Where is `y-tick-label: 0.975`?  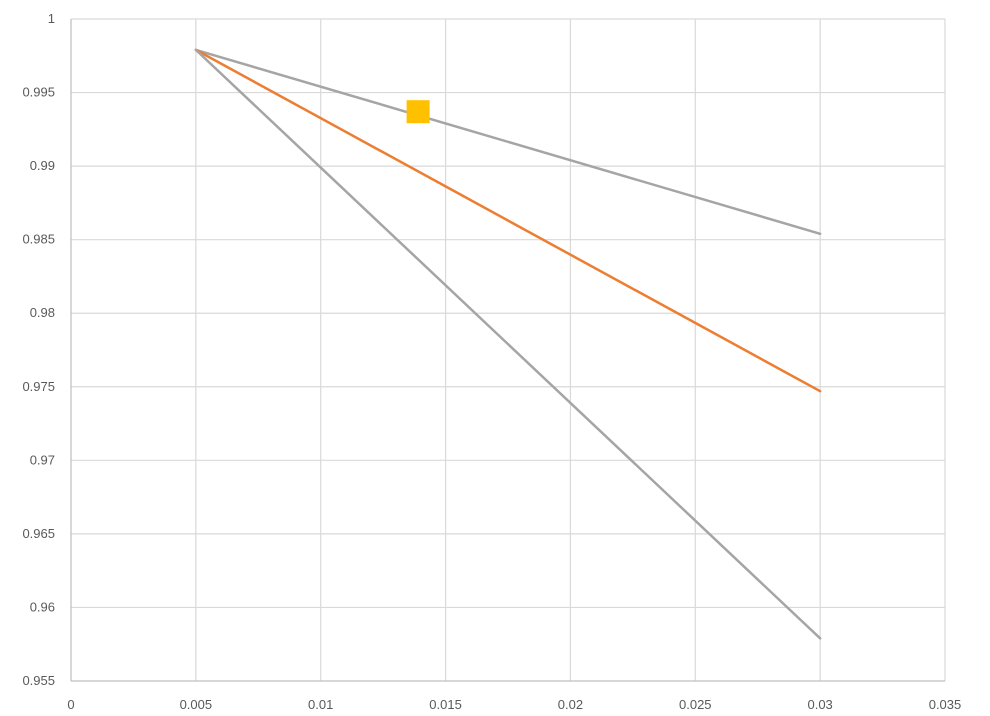 y-tick-label: 0.975 is located at coordinates (38, 386).